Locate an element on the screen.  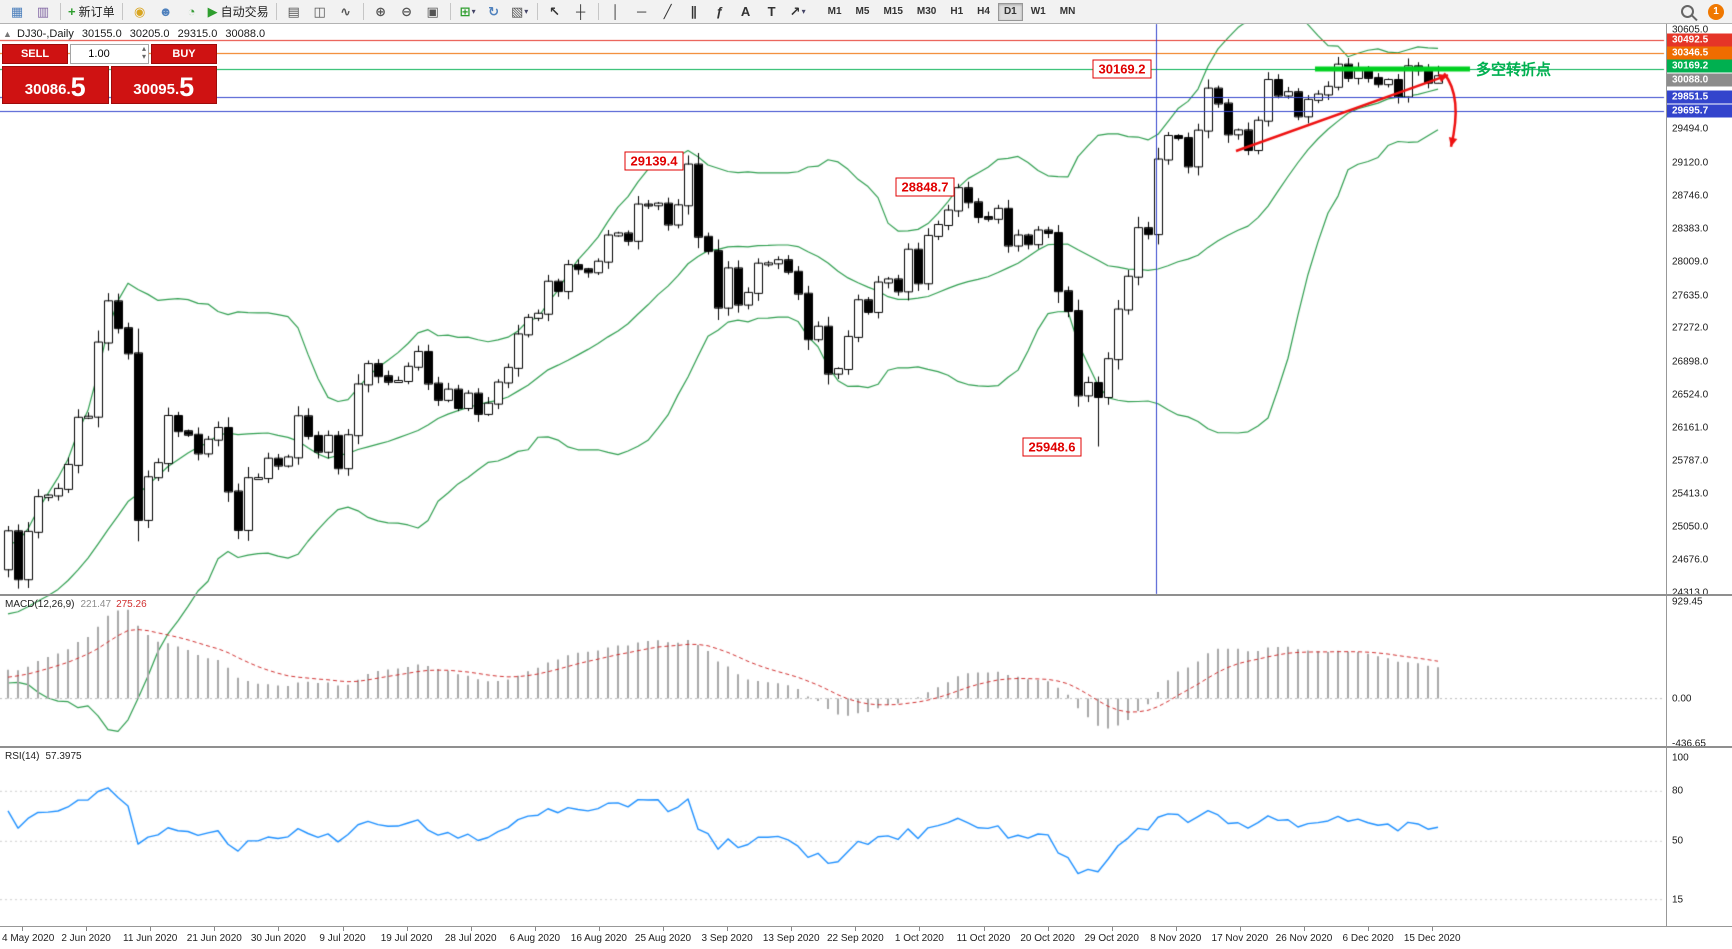
timeframe-button-M30: M30 is located at coordinates (926, 11).